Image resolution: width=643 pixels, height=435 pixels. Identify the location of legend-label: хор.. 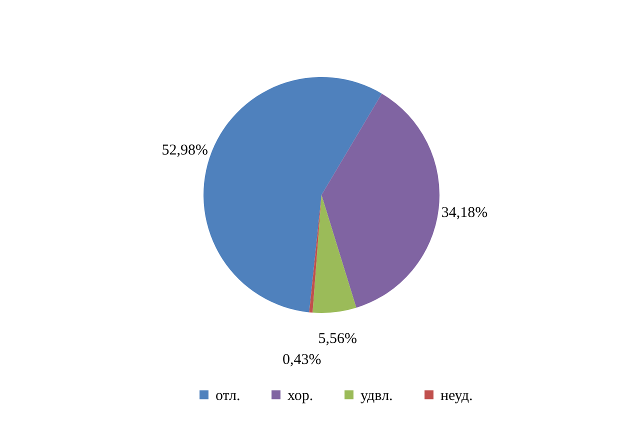
(301, 396).